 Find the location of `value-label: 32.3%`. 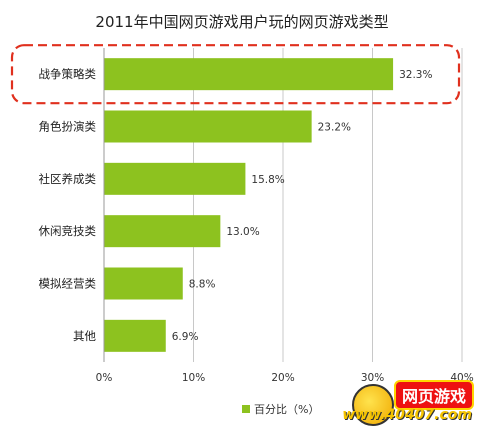

value-label: 32.3% is located at coordinates (415, 75).